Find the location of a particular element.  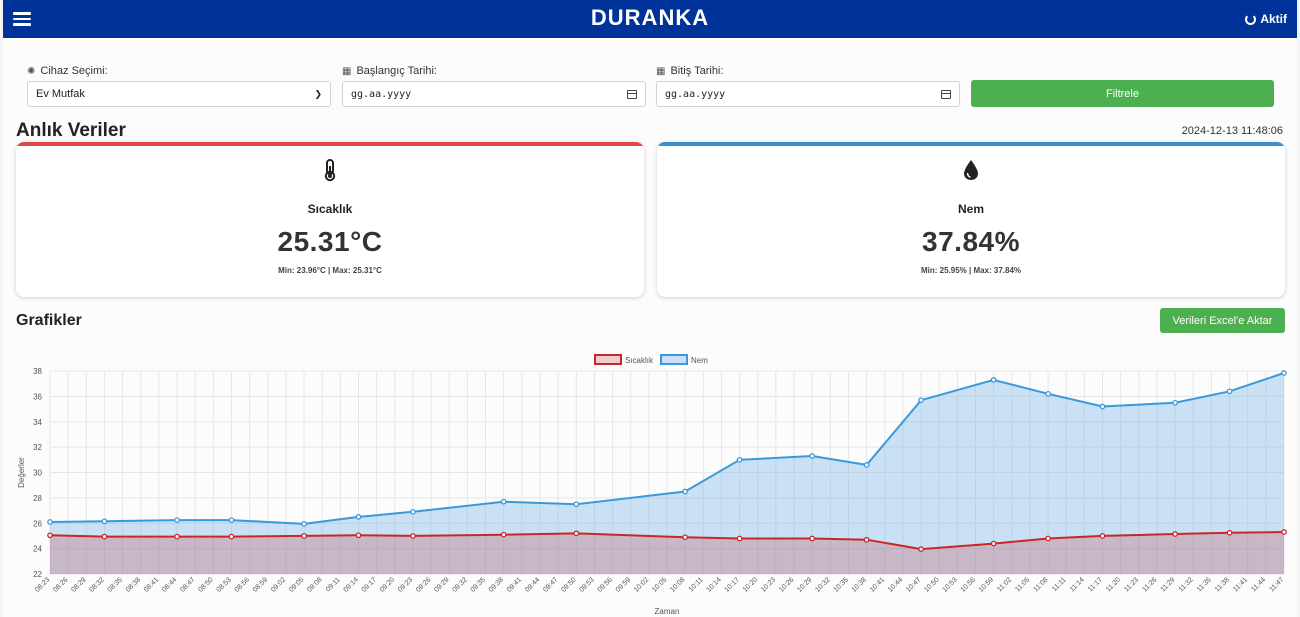

live-data-title: Anlık Veriler is located at coordinates (71, 130).